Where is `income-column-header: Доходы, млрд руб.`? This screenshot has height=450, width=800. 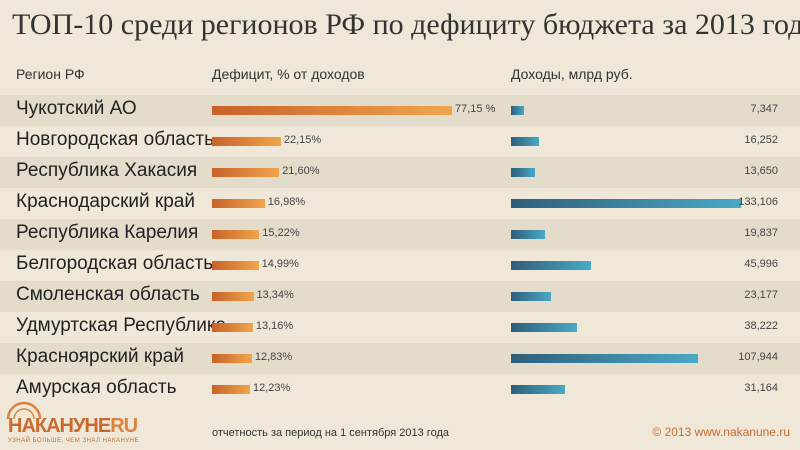
income-column-header: Доходы, млрд руб. is located at coordinates (572, 74).